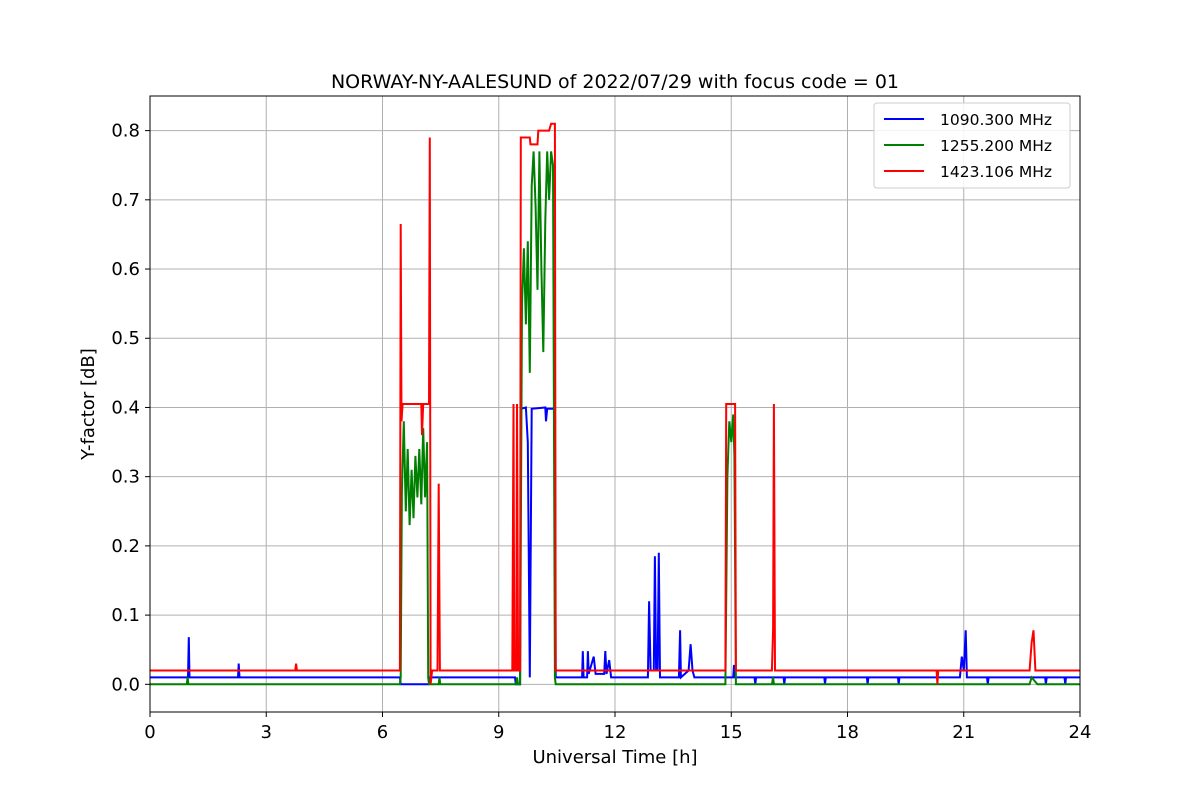  I want to click on y-tick-label: 0.0, so click(125, 684).